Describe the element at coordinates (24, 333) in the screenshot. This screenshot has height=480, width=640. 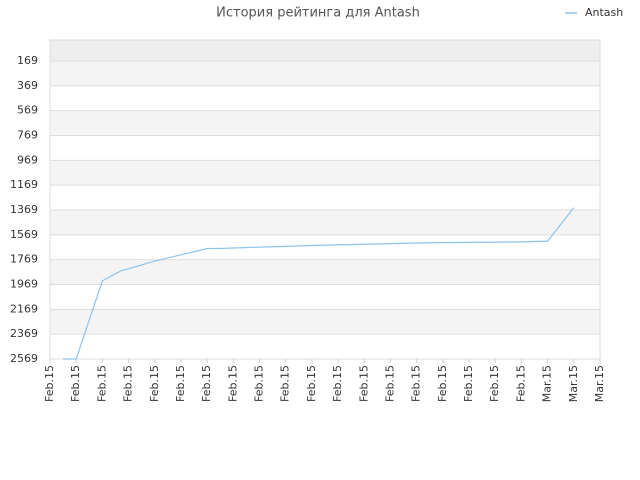
I see `y-tick-label: 2369` at that location.